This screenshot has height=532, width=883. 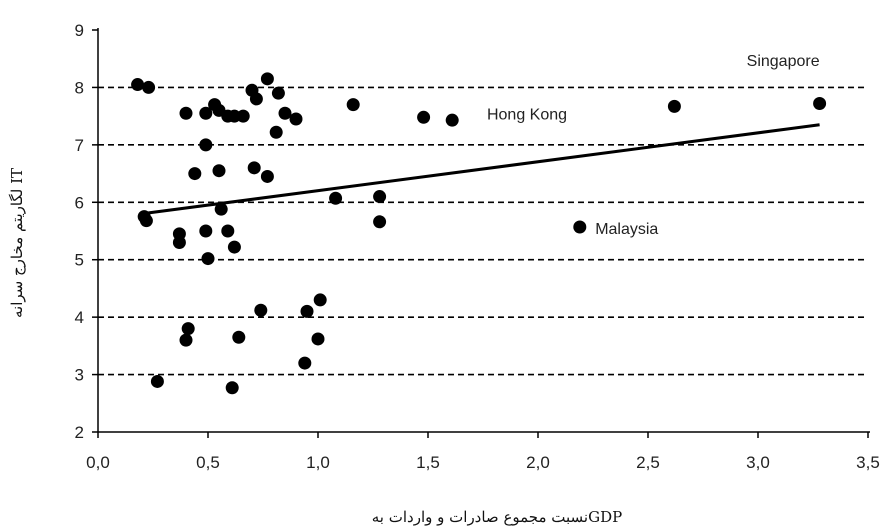 What do you see at coordinates (79, 260) in the screenshot?
I see `y-tick-label: 5` at bounding box center [79, 260].